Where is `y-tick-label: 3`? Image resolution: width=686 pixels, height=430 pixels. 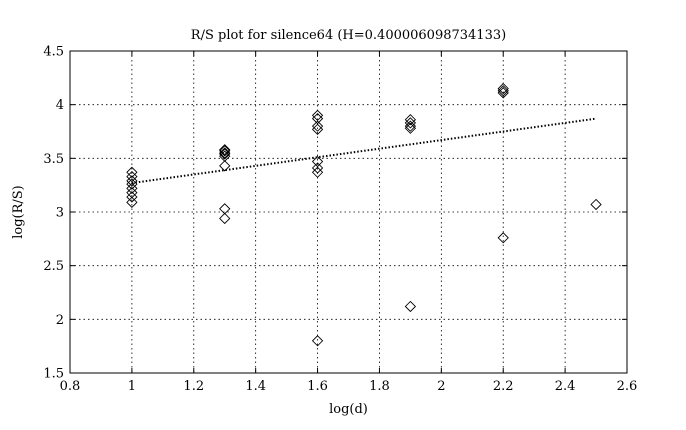
y-tick-label: 3 is located at coordinates (60, 213).